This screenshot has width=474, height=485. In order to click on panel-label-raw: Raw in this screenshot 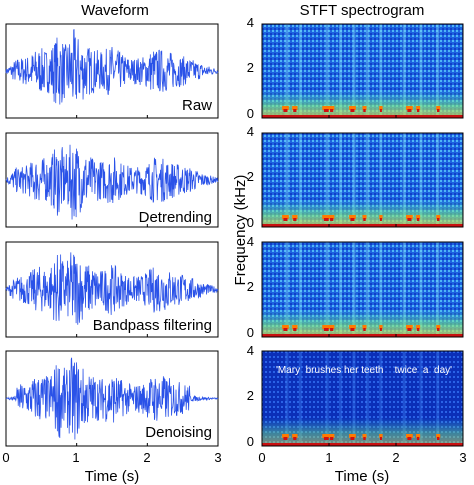, I will do `click(197, 105)`.